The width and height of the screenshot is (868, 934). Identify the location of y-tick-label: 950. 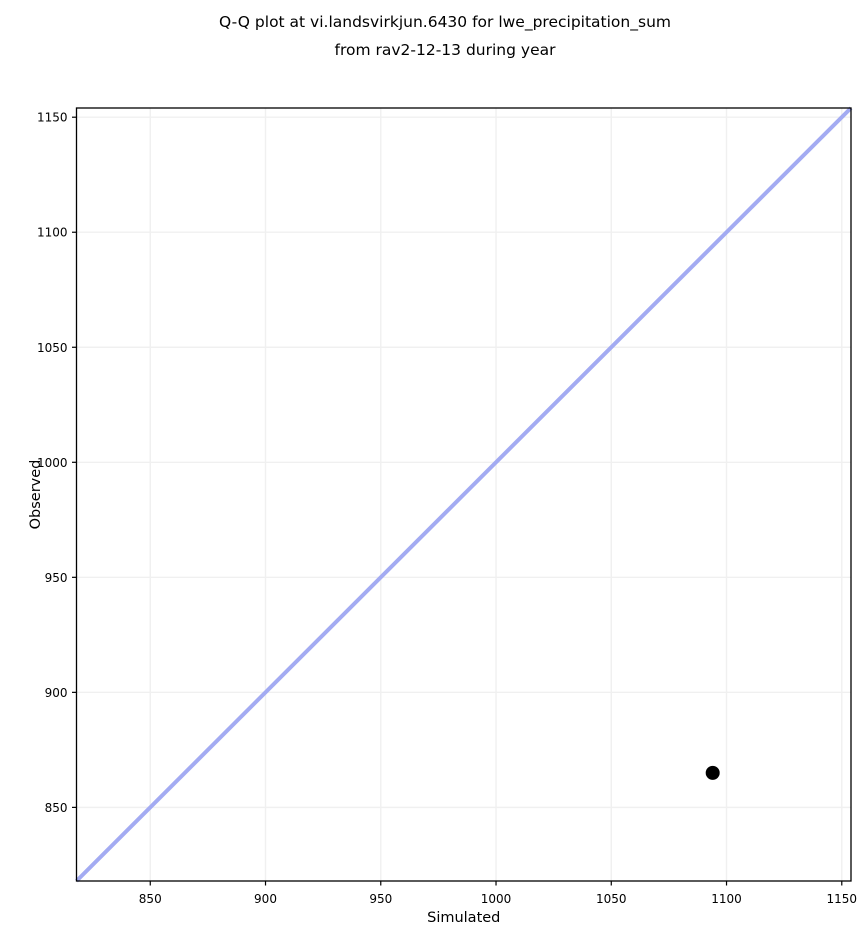
(56, 578).